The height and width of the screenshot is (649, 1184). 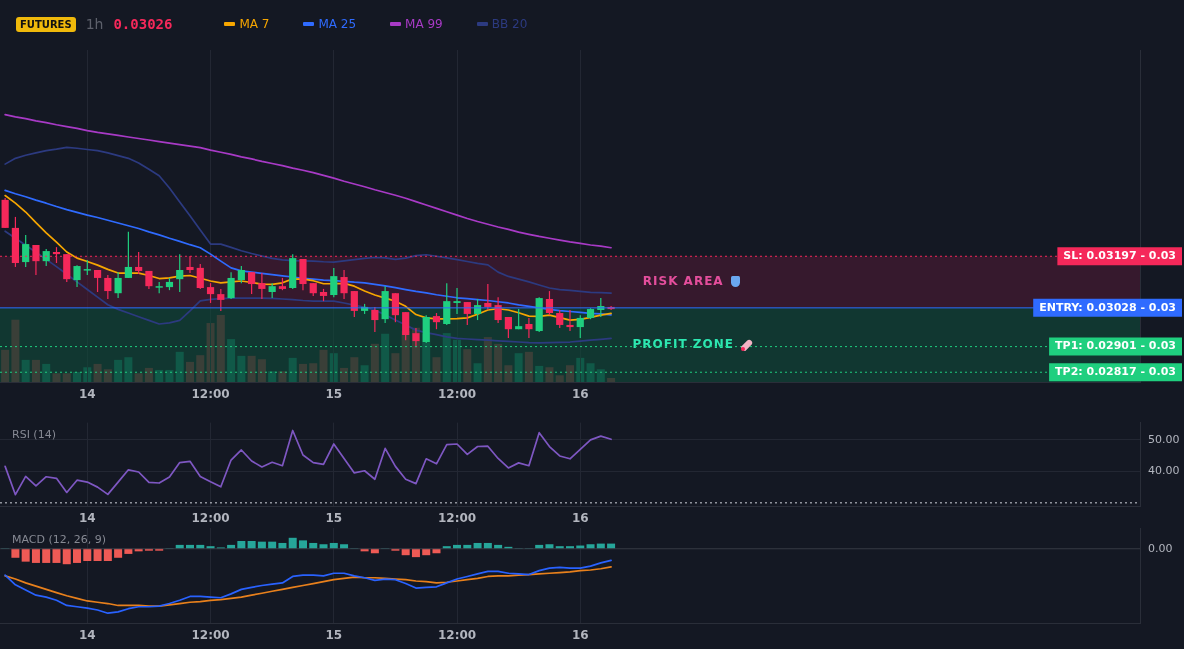 What do you see at coordinates (1160, 548) in the screenshot?
I see `text: 0.00` at bounding box center [1160, 548].